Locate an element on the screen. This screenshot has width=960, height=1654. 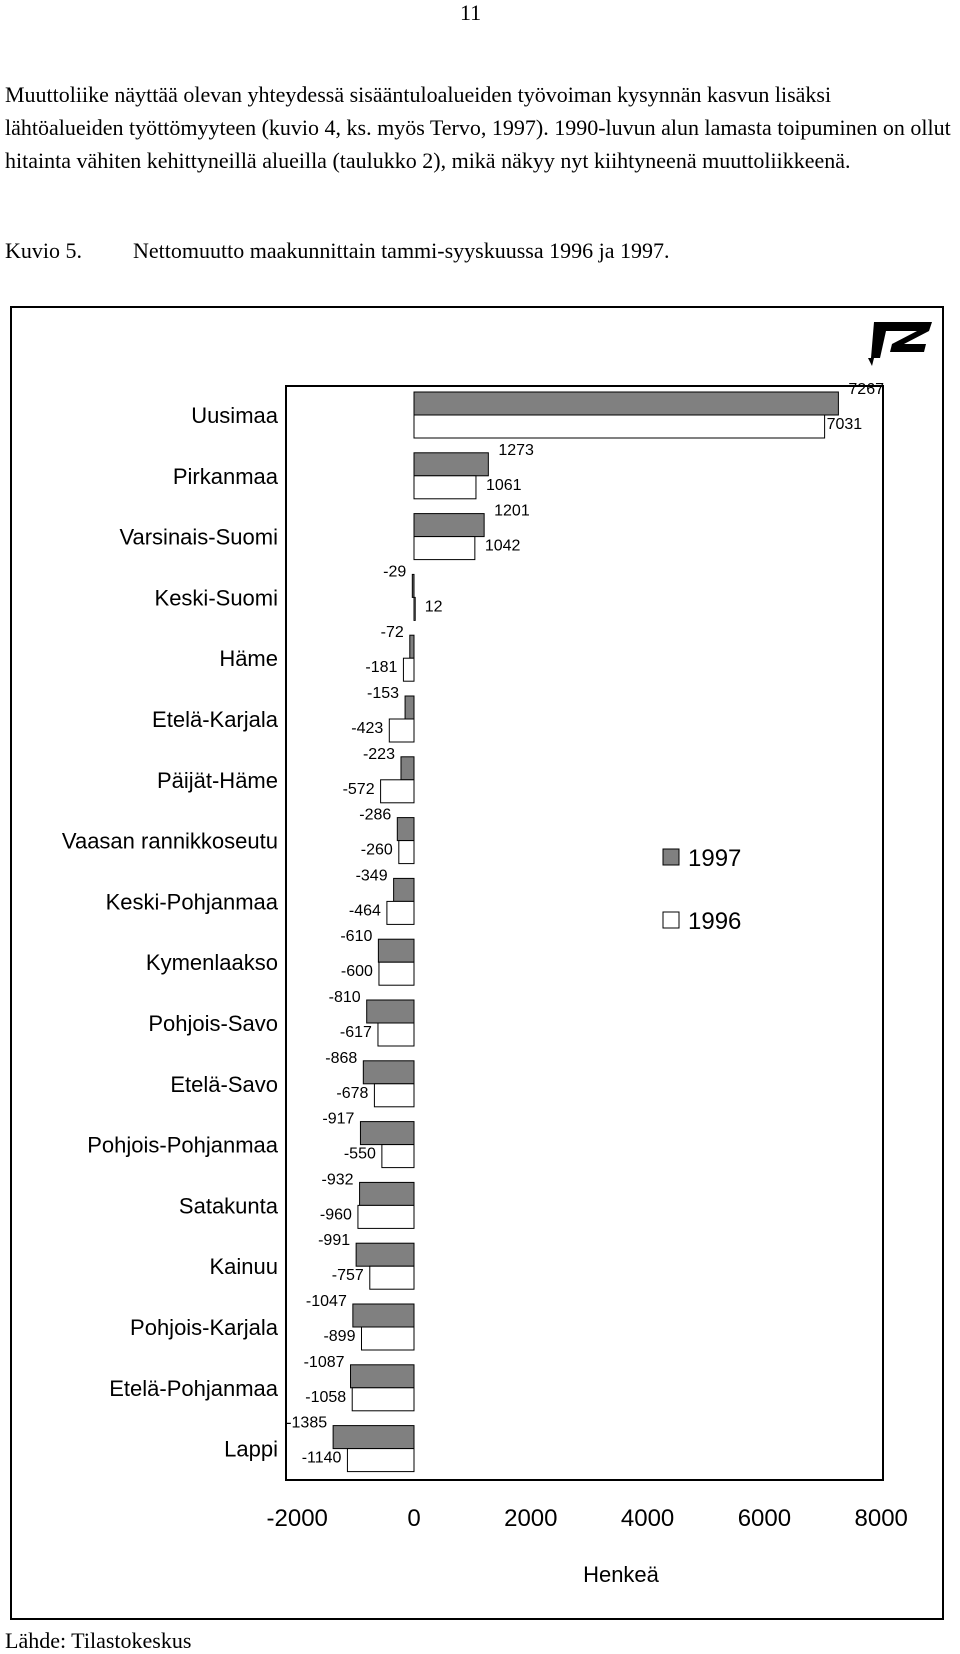
x-tick-label: 6000 is located at coordinates (764, 1518).